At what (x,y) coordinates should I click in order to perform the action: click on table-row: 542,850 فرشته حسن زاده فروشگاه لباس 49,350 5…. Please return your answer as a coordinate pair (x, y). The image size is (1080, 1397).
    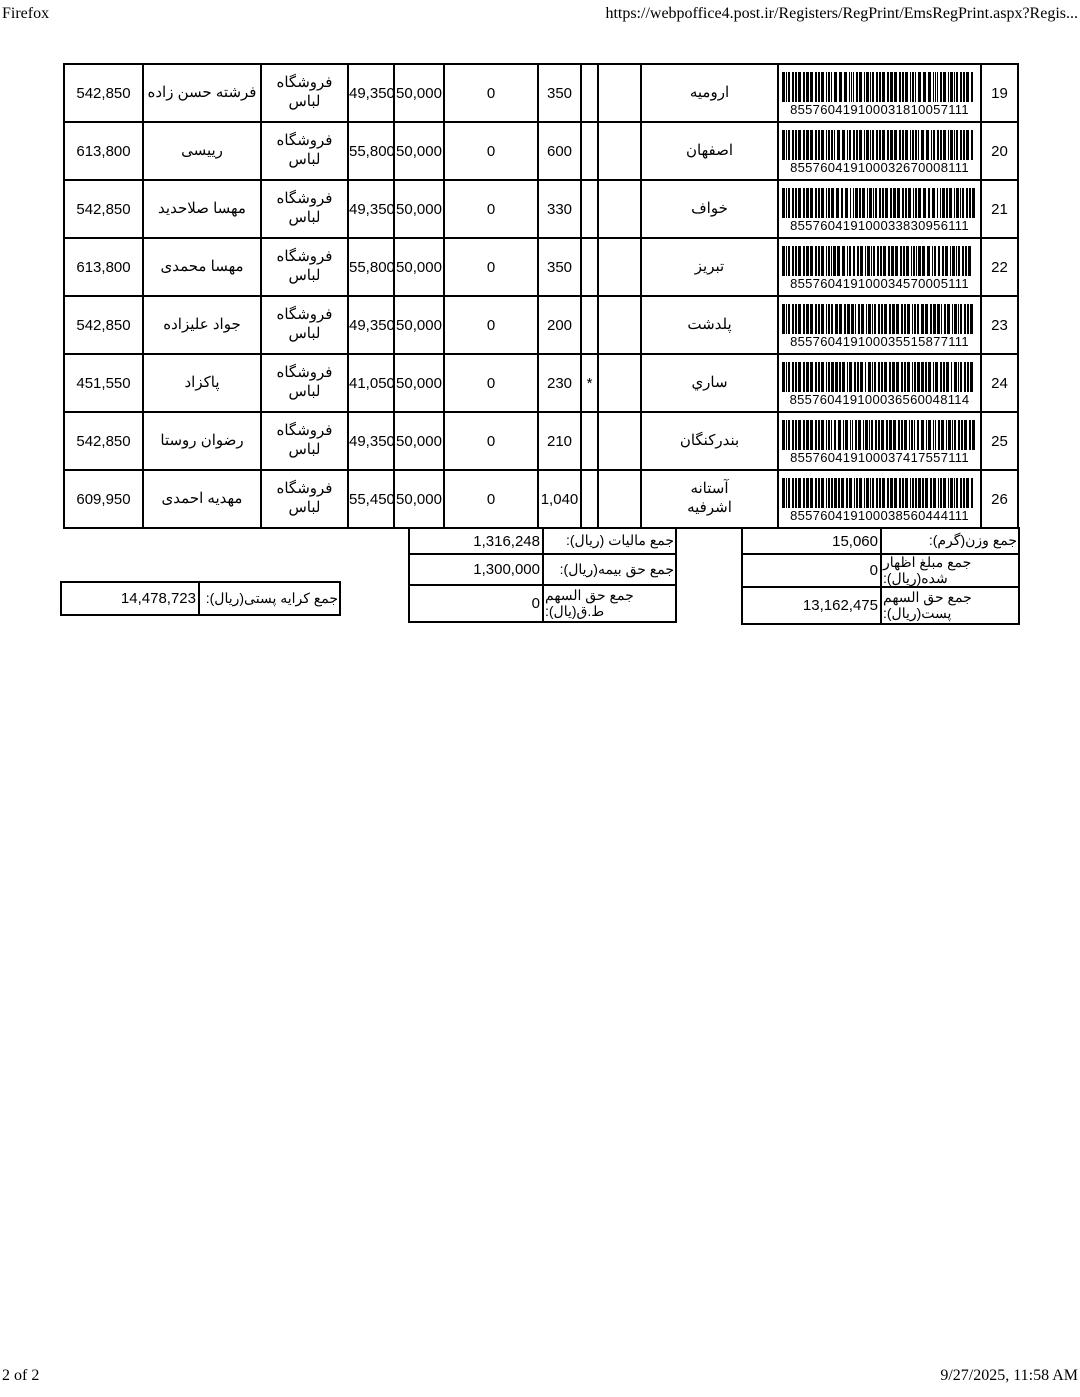
    Looking at the image, I should click on (541, 93).